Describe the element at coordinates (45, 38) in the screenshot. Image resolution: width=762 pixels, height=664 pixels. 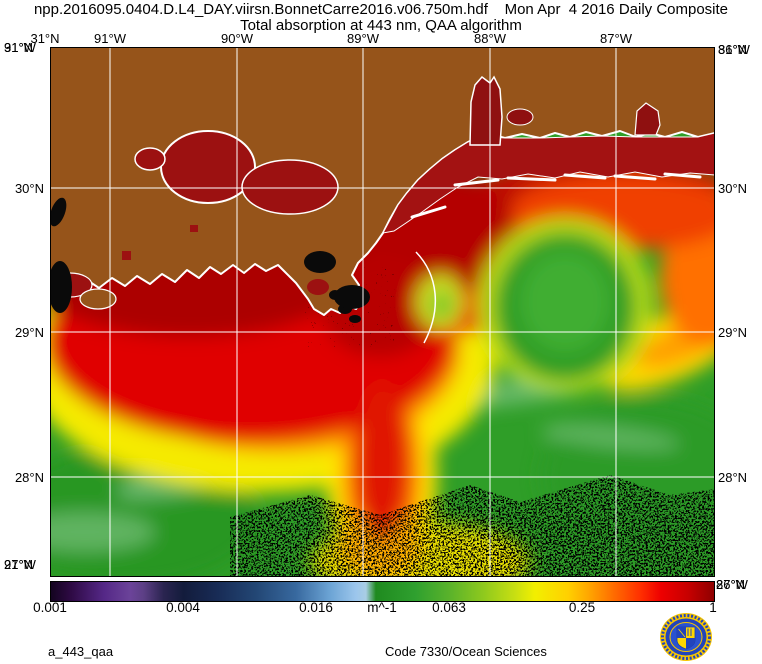
I see `lat-label-31n-top: 31°N` at that location.